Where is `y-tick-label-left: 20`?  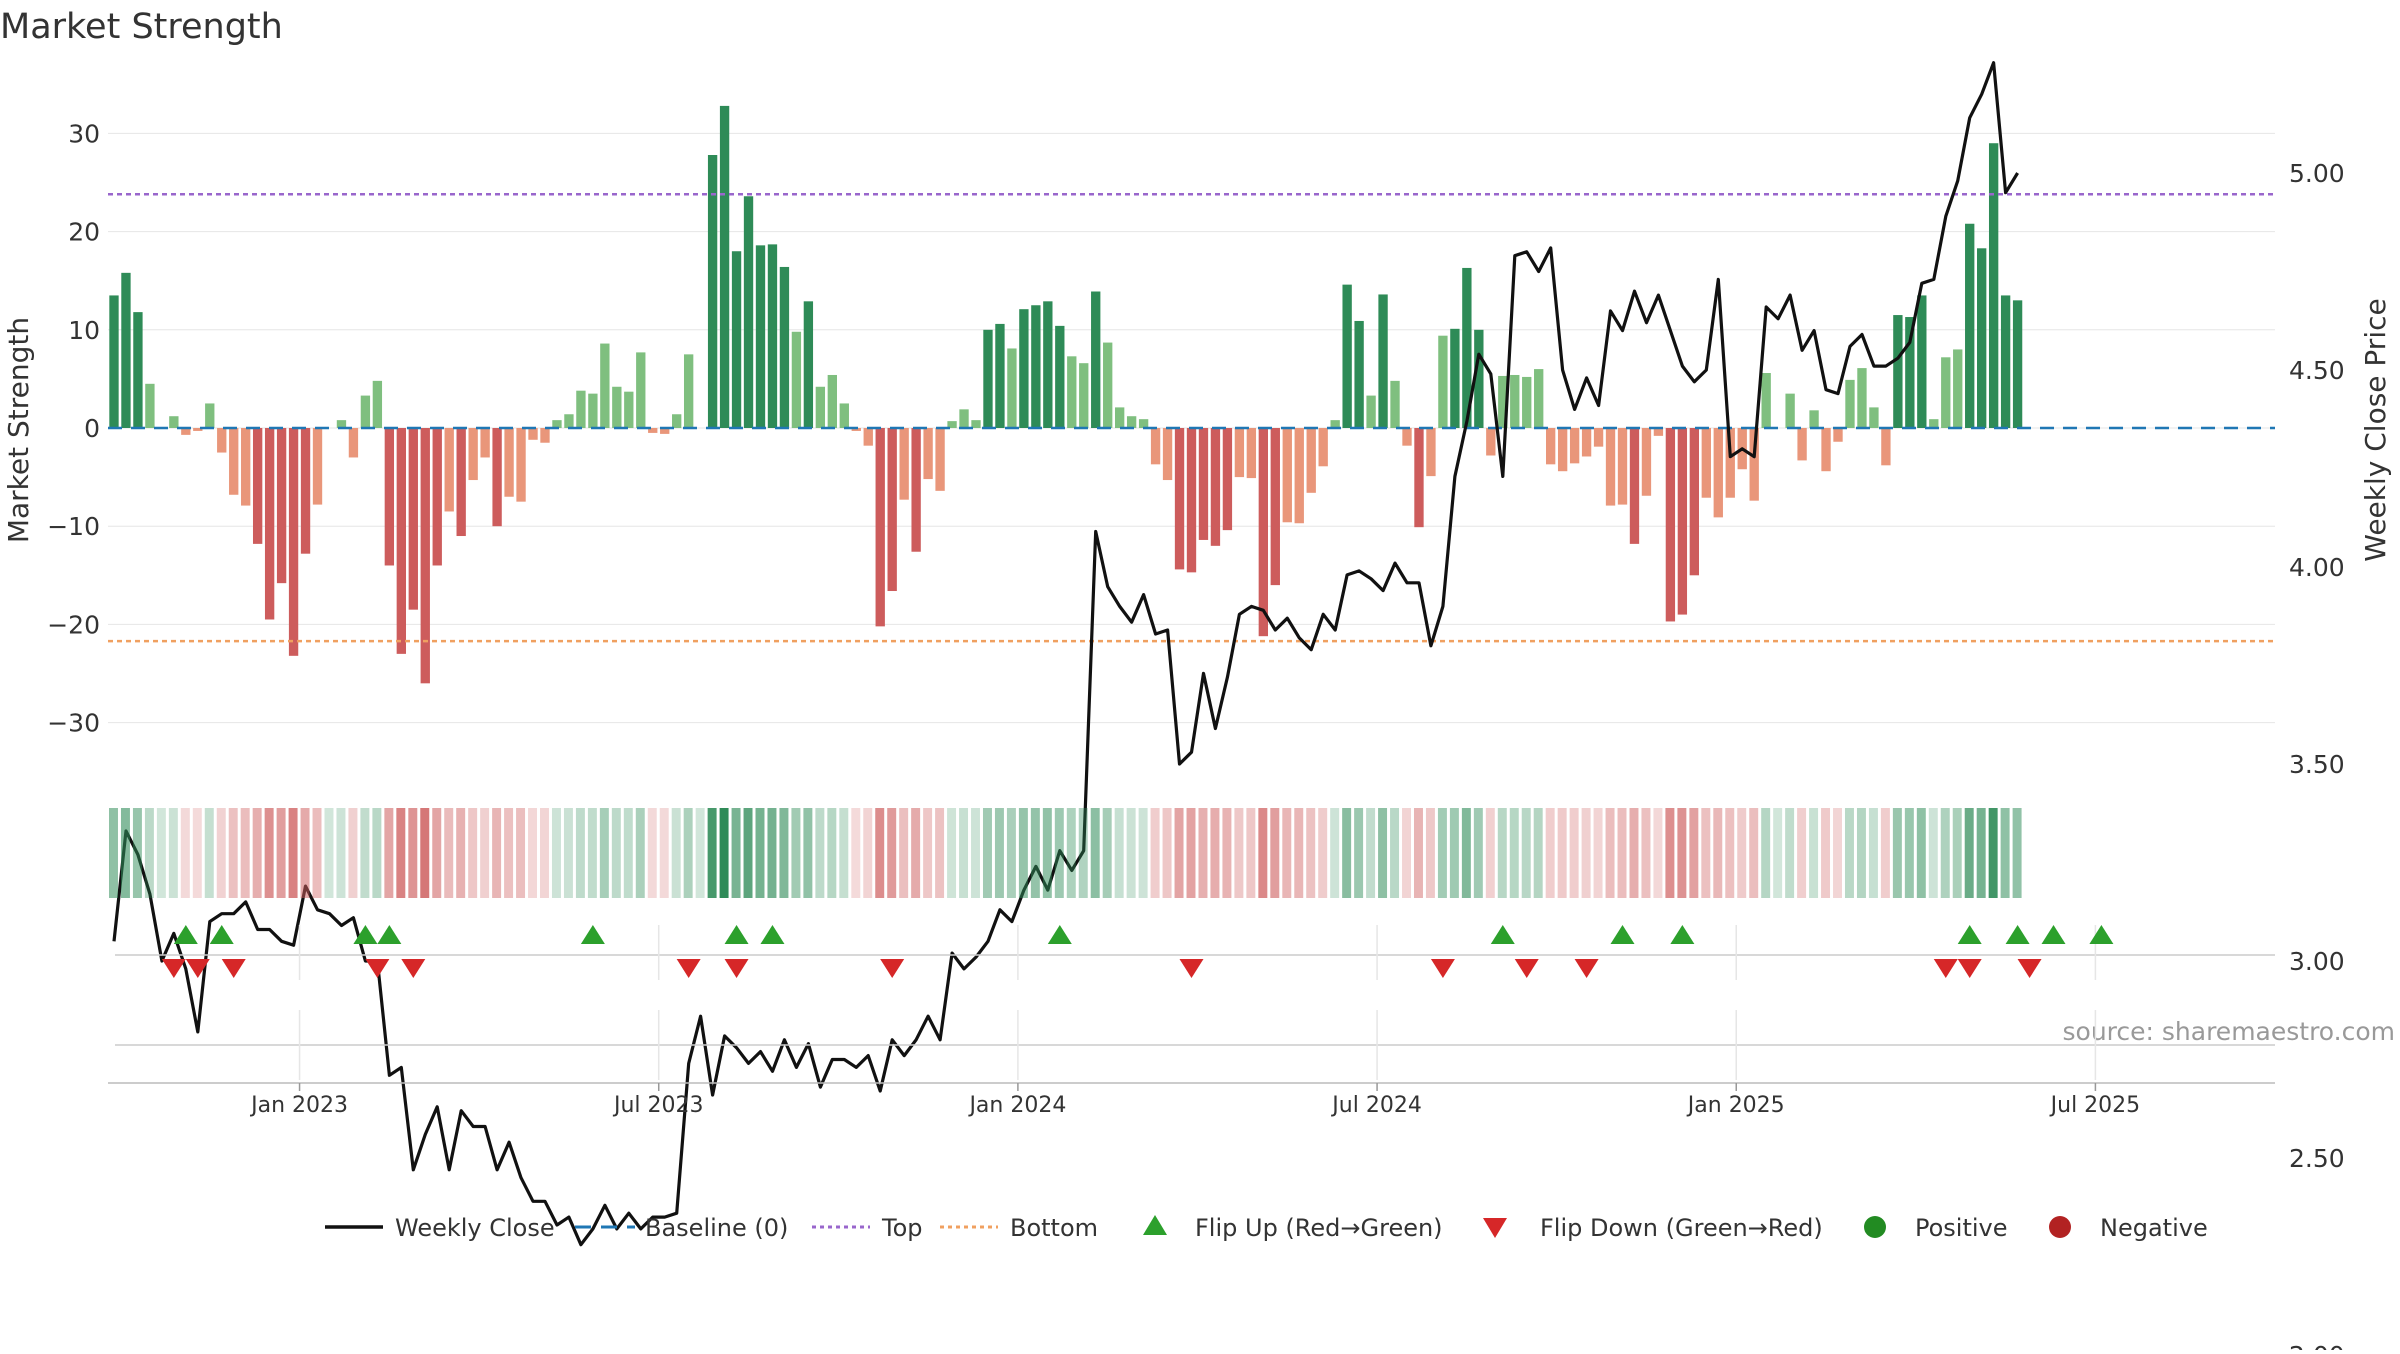 y-tick-label-left: 20 is located at coordinates (84, 232).